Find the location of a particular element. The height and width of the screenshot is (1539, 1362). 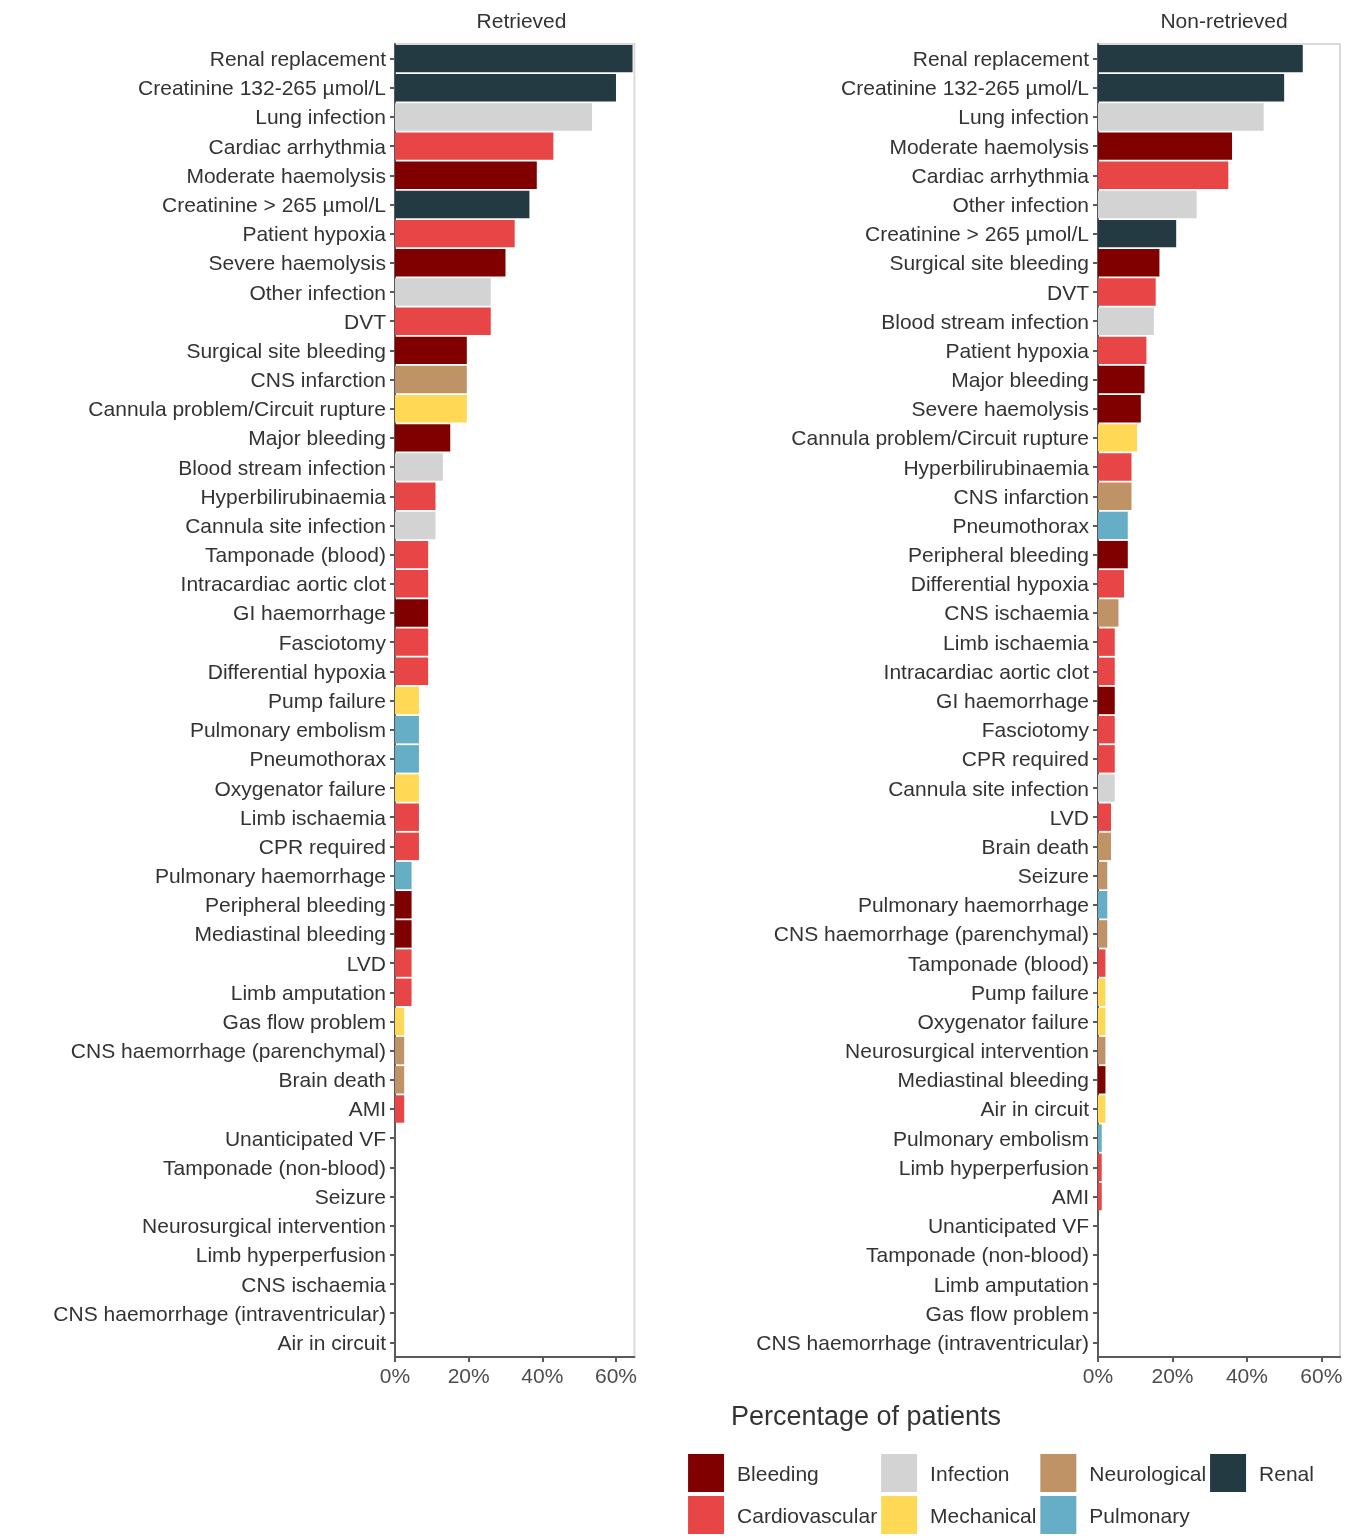

y-tick-label: Cannula problem/Circuit rupture is located at coordinates (940, 438).